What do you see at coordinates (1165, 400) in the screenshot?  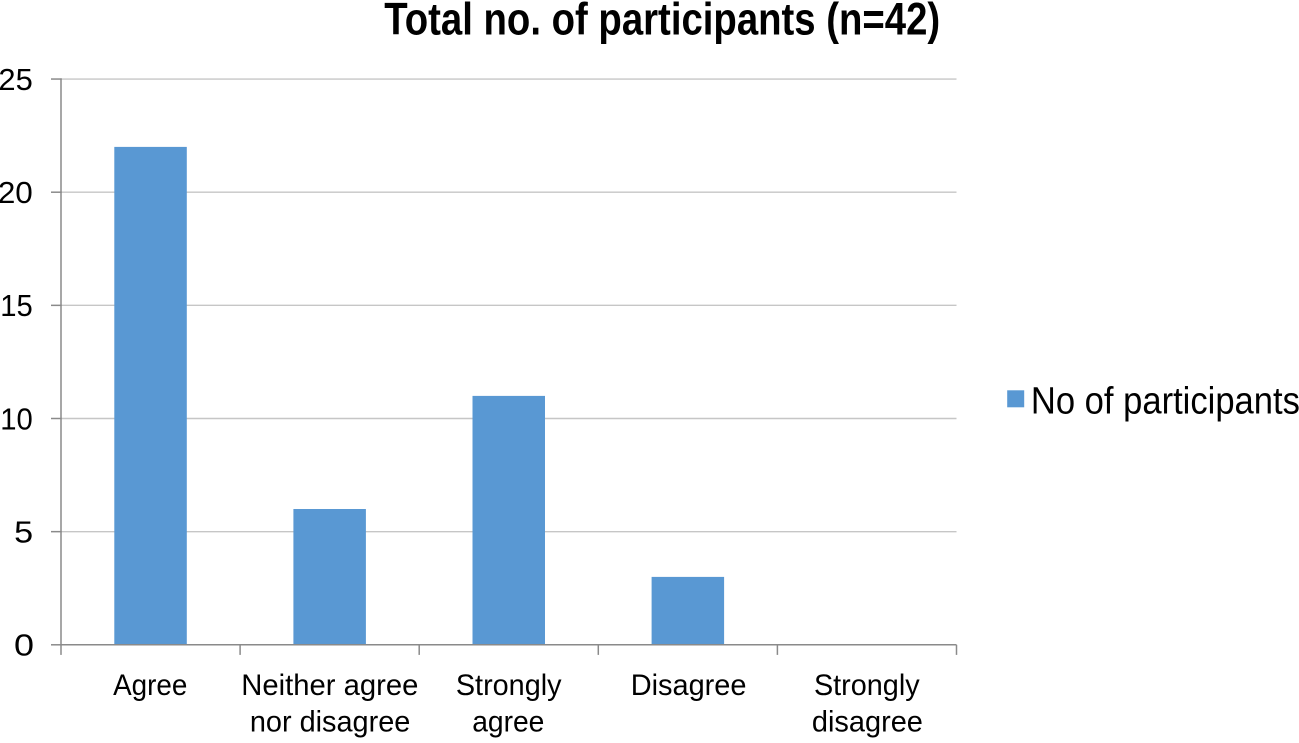 I see `svg-text: No of participants` at bounding box center [1165, 400].